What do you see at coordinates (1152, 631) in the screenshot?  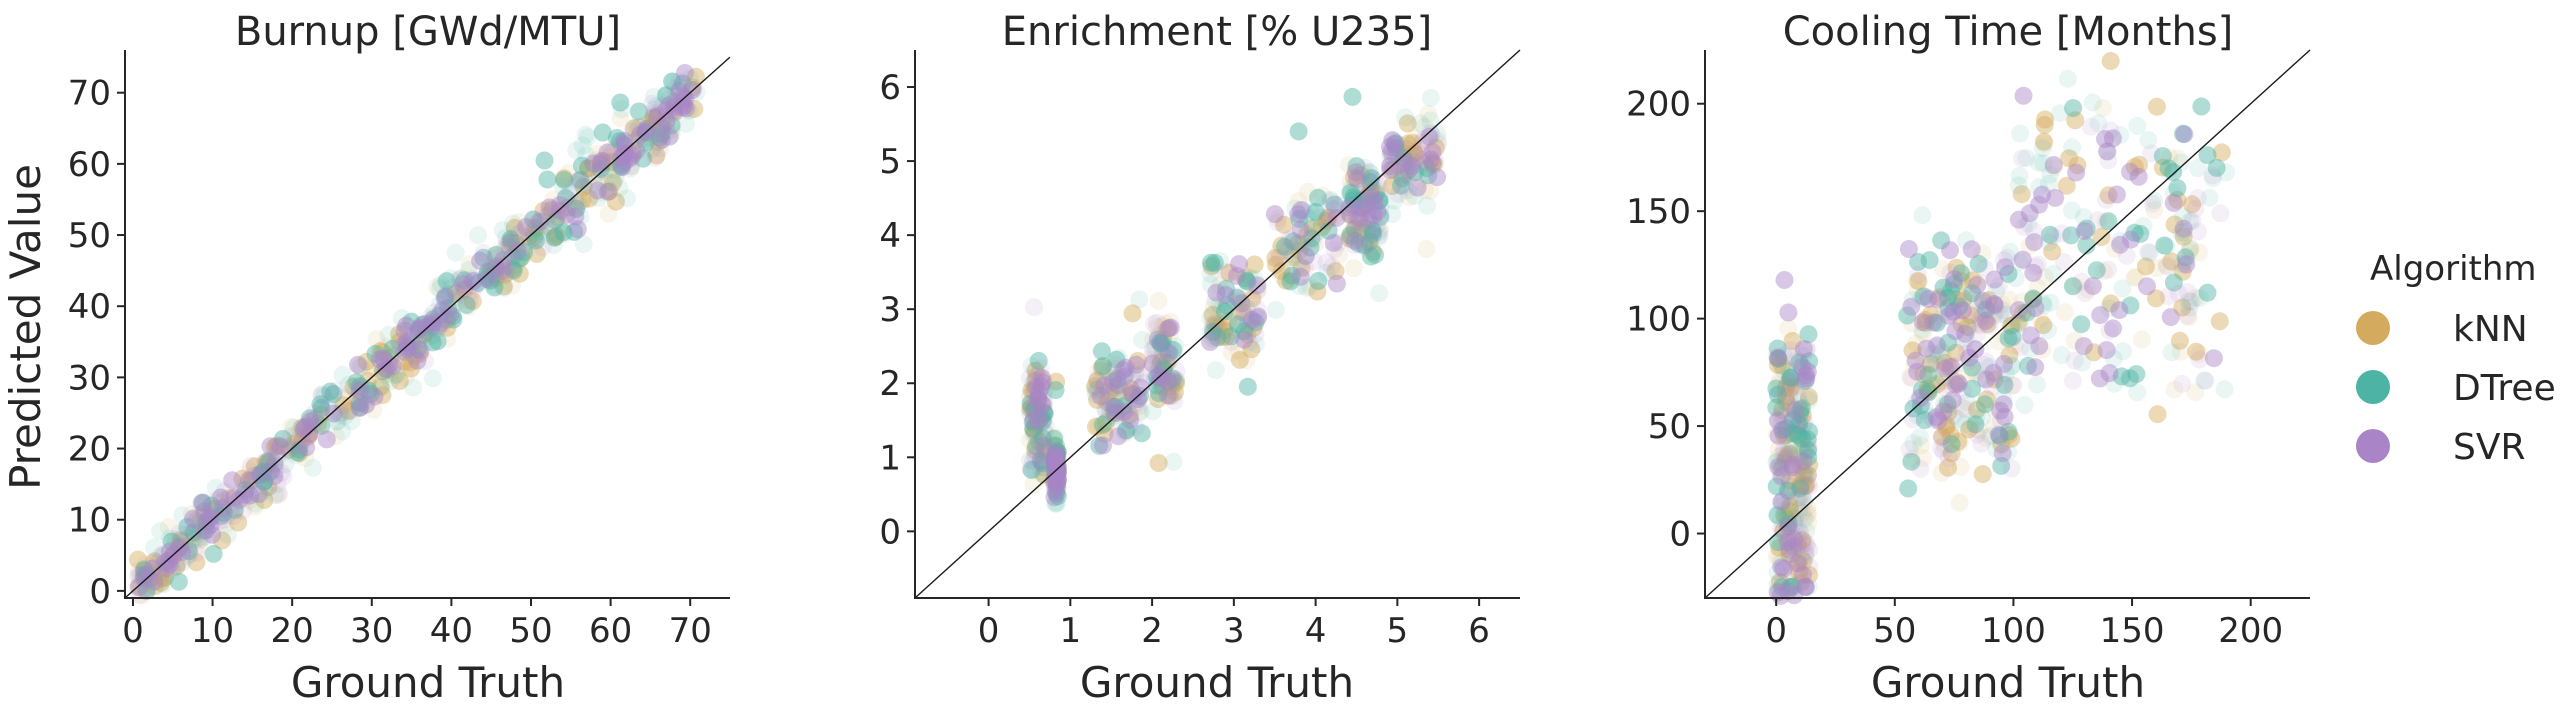 I see `enrichment-x-tick-label: 2` at bounding box center [1152, 631].